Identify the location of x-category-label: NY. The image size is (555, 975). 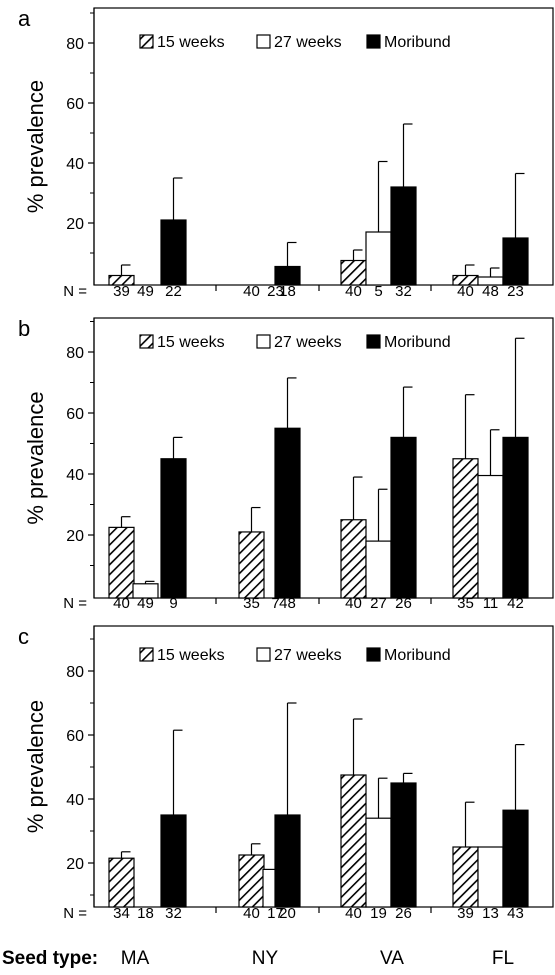
(265, 958).